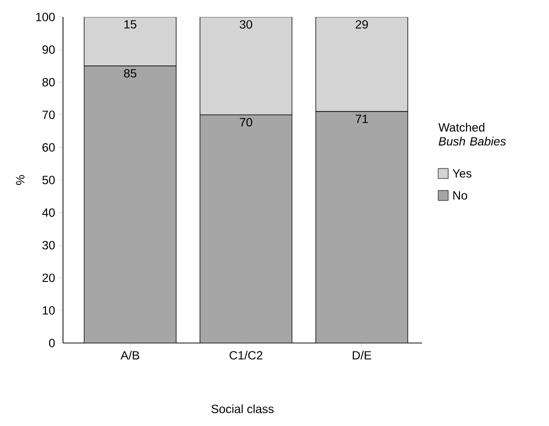 The height and width of the screenshot is (426, 549). What do you see at coordinates (460, 195) in the screenshot?
I see `text: No` at bounding box center [460, 195].